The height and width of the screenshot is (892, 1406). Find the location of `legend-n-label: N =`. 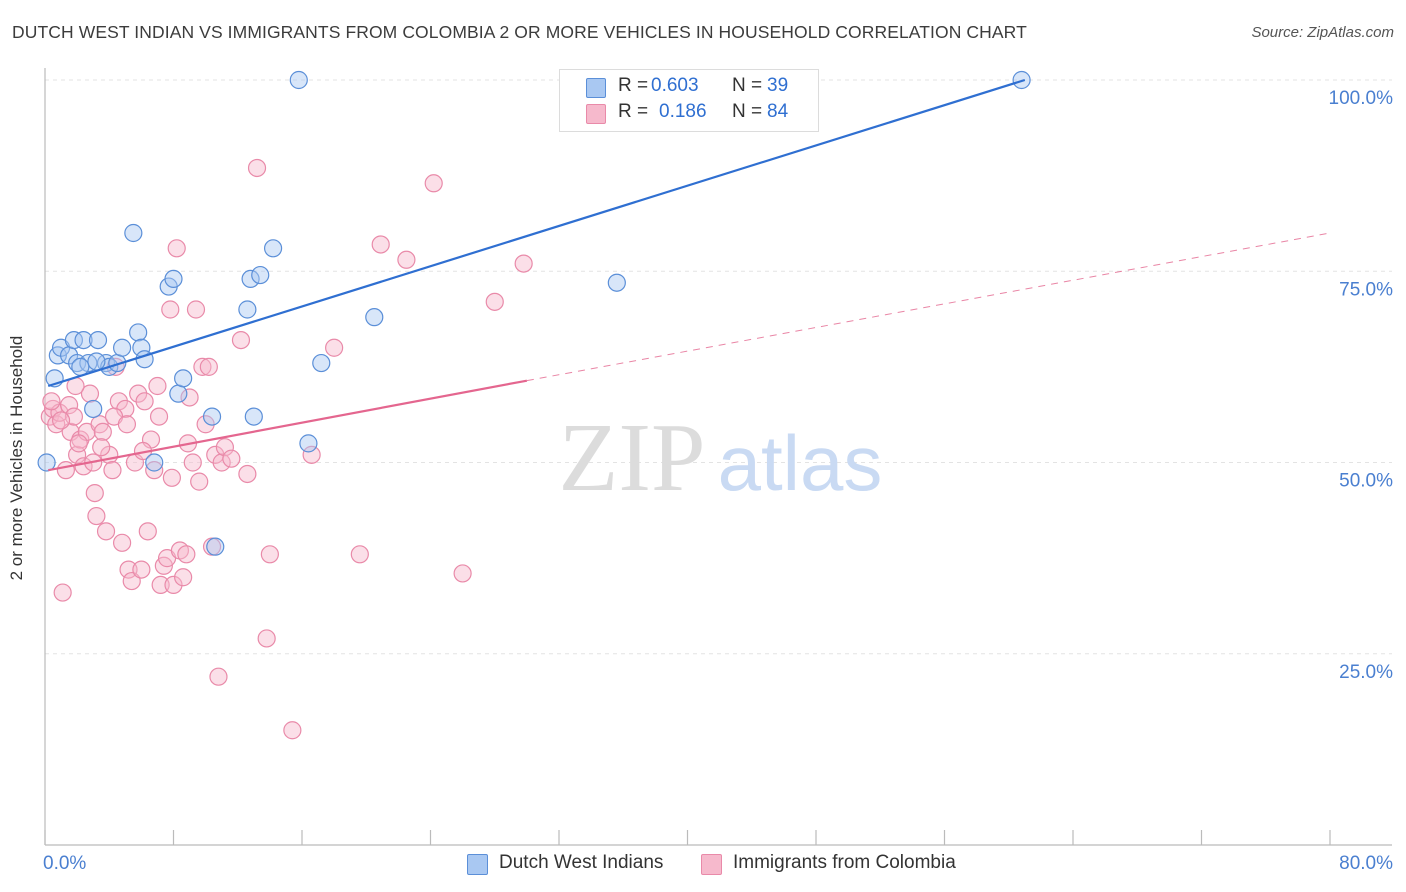

legend-n-label: N = is located at coordinates (747, 85).